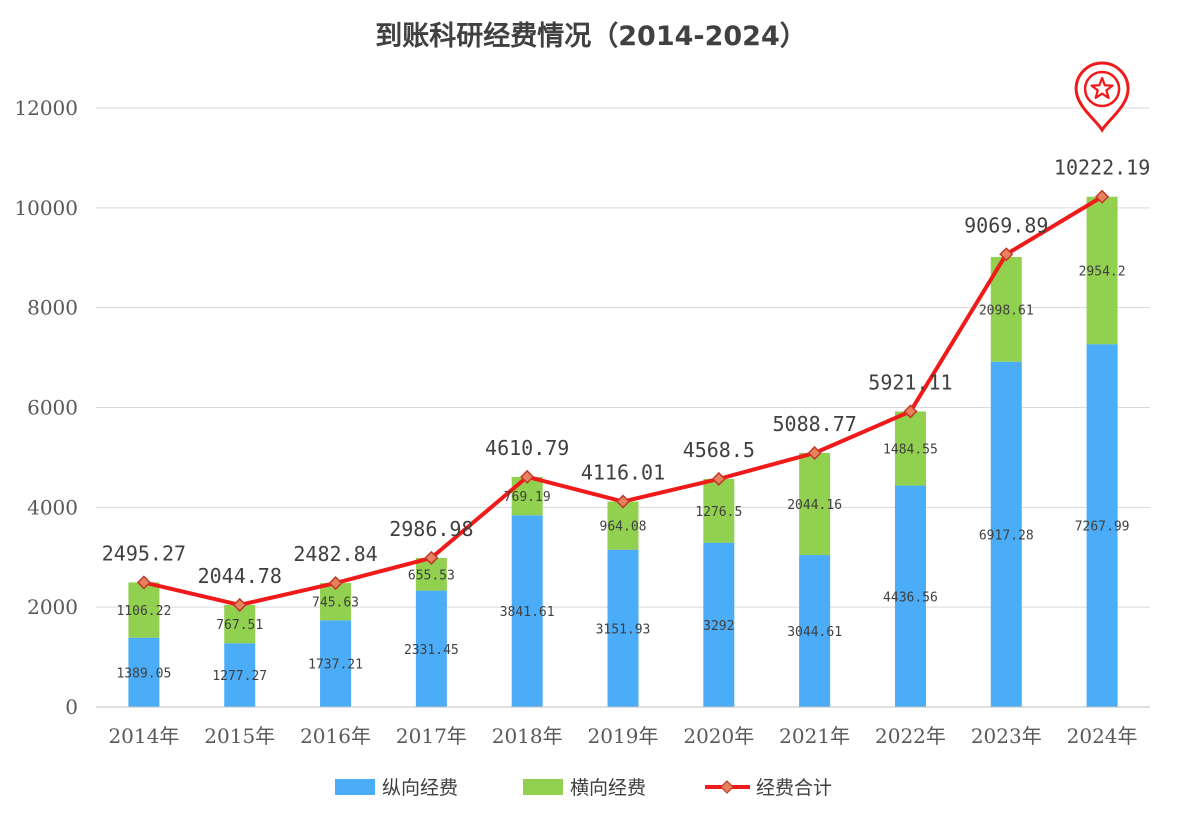 This screenshot has height=823, width=1182. I want to click on bar-label-hengxiang: 1106.22, so click(144, 611).